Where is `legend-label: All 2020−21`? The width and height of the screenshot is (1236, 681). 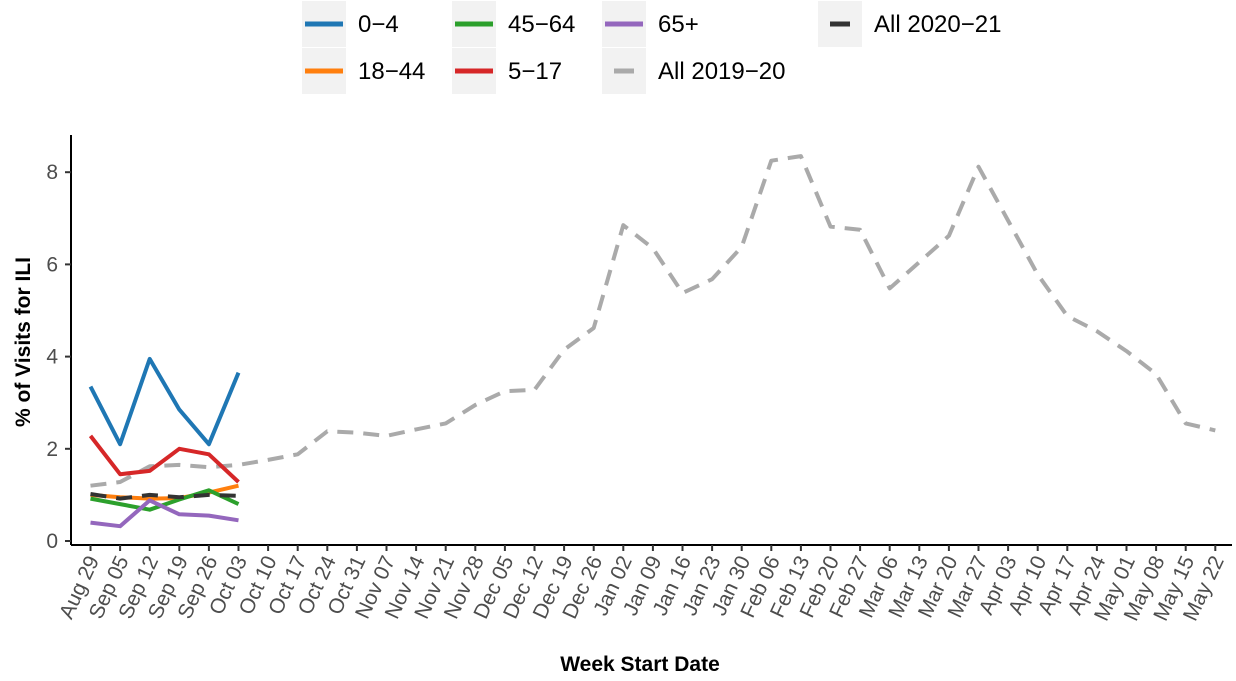
legend-label: All 2020−21 is located at coordinates (937, 24).